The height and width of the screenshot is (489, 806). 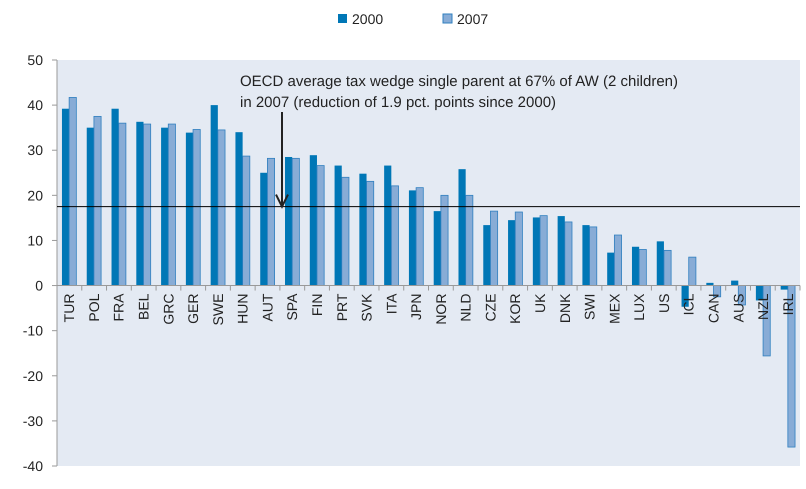 I want to click on y-tick-label: 30, so click(x=35, y=150).